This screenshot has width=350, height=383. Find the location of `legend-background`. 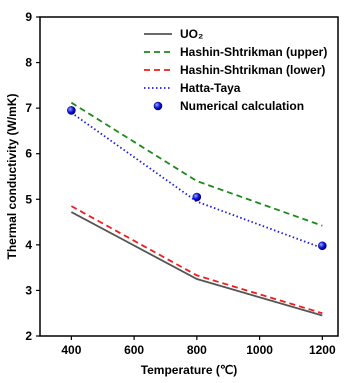

legend-background is located at coordinates (238, 73).